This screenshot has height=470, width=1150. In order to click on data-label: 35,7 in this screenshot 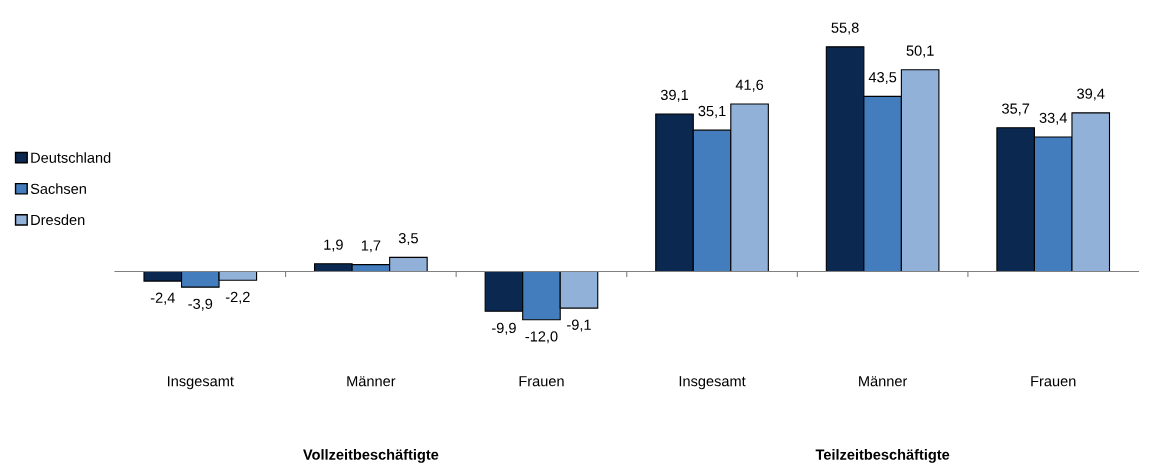, I will do `click(1016, 109)`.